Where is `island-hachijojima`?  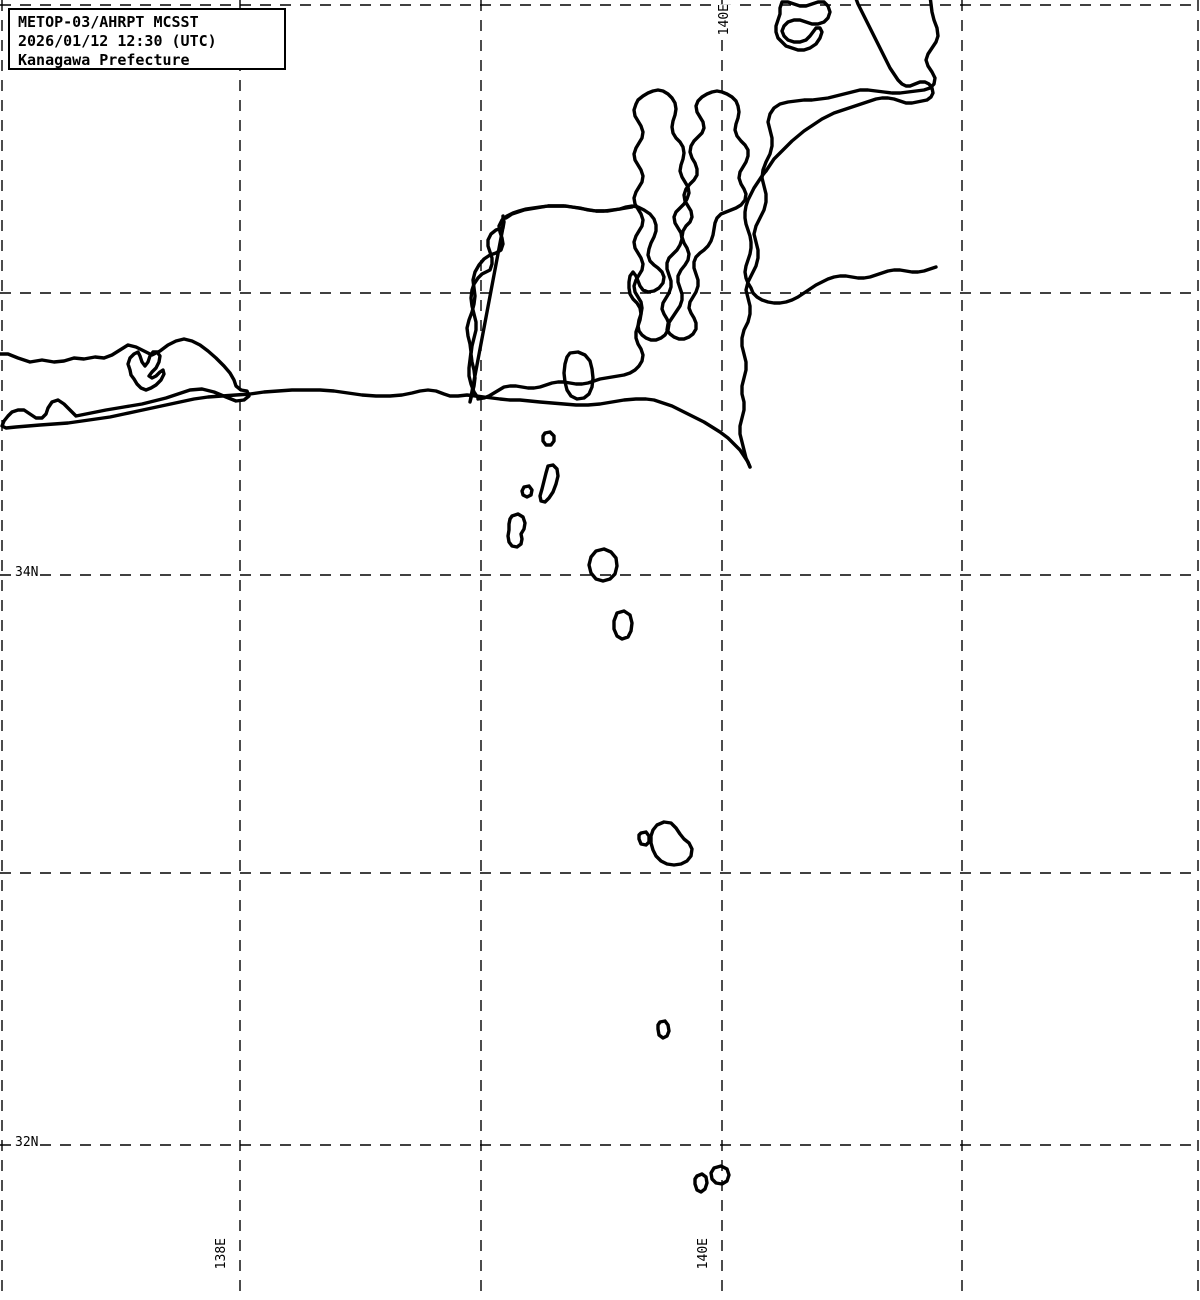 island-hachijojima is located at coordinates (671, 843).